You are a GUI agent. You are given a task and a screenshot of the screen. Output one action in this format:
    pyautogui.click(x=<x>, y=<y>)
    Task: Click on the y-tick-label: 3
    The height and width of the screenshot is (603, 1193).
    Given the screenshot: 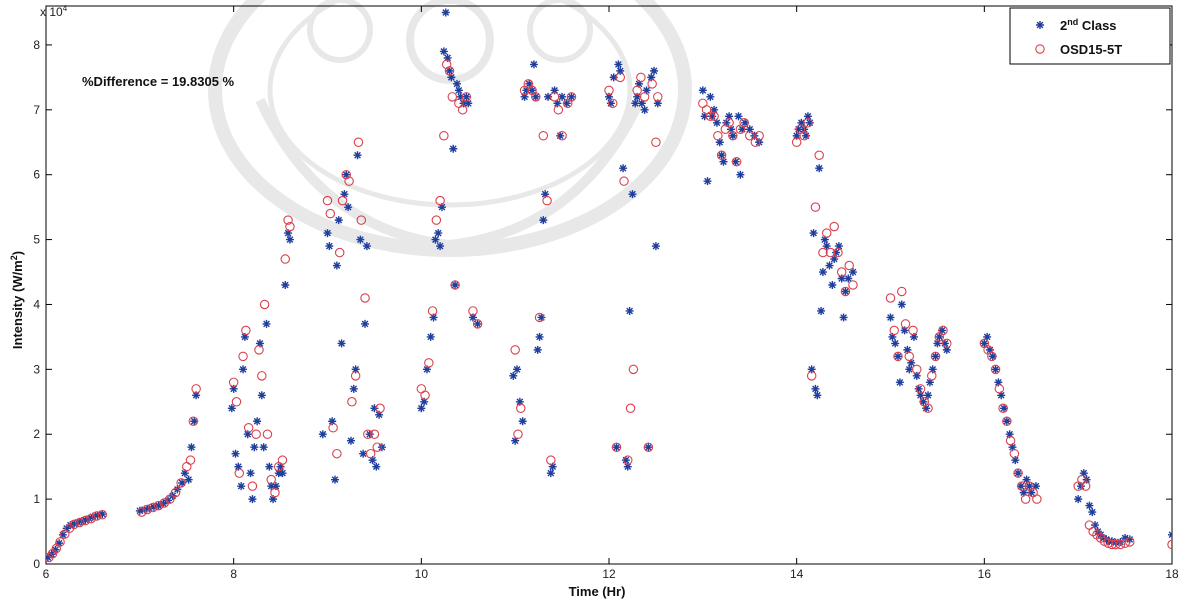 What is the action you would take?
    pyautogui.click(x=36, y=369)
    